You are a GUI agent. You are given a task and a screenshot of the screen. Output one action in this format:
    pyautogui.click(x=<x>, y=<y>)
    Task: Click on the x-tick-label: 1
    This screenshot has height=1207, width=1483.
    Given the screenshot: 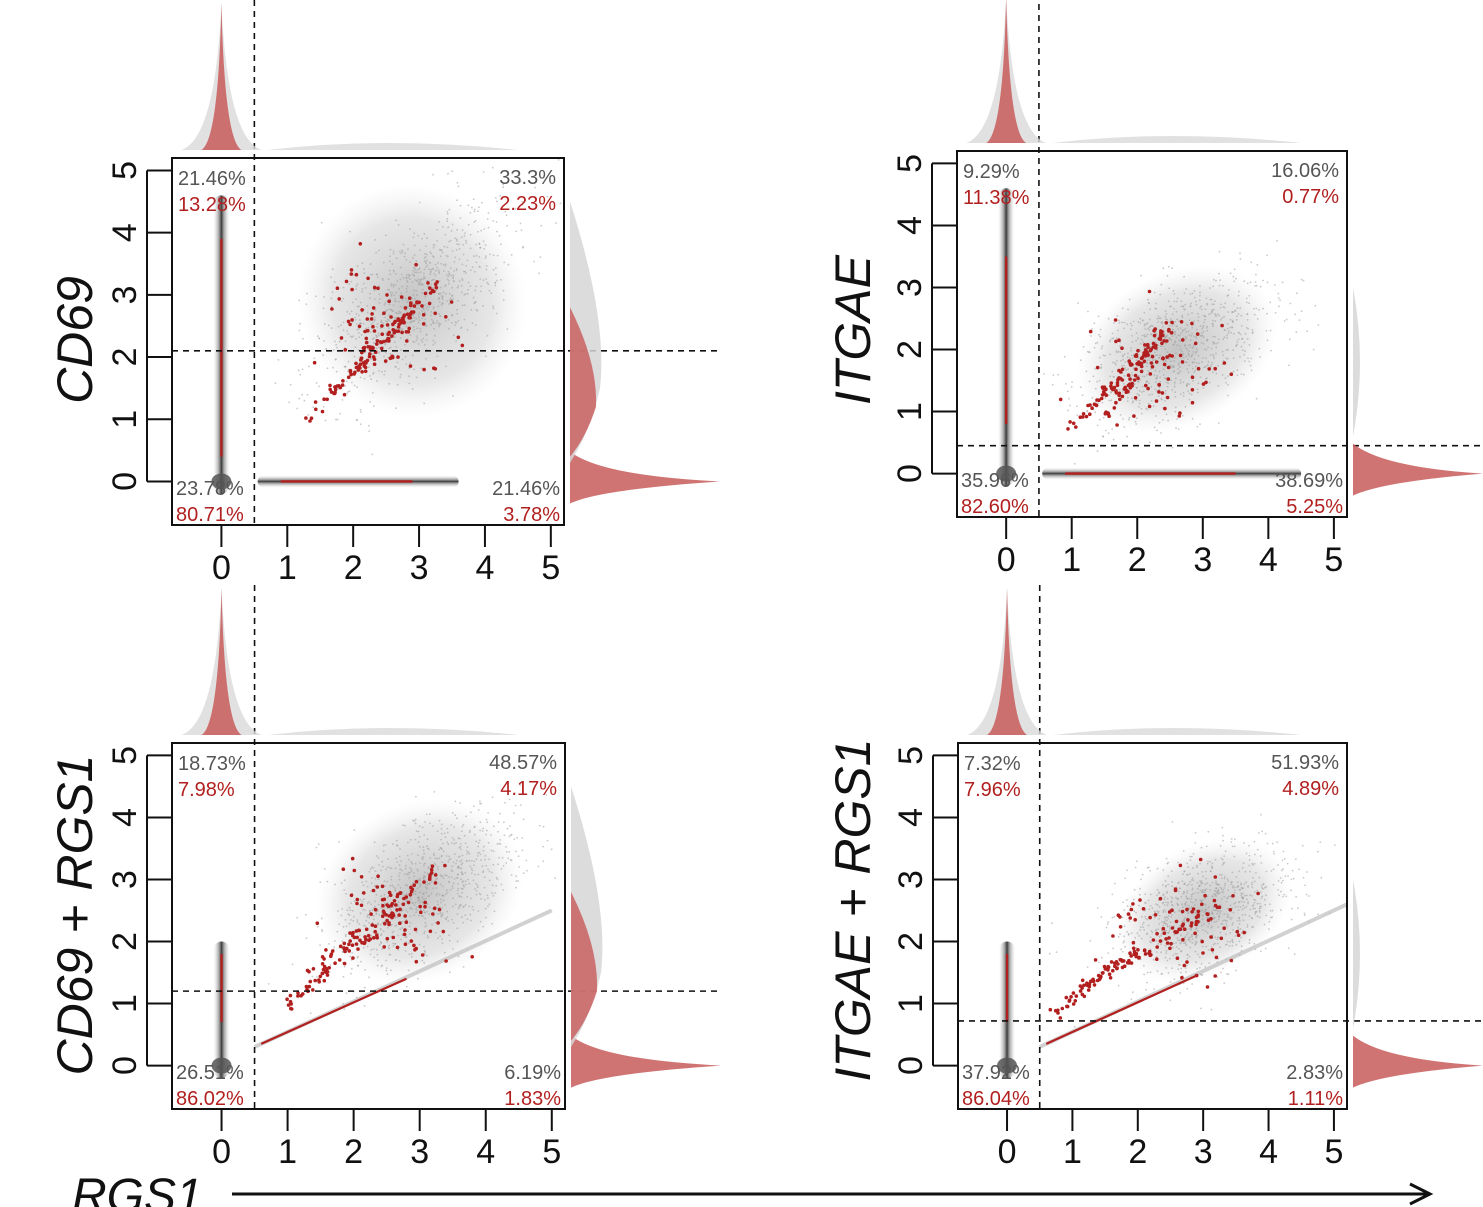 What is the action you would take?
    pyautogui.click(x=1072, y=1152)
    